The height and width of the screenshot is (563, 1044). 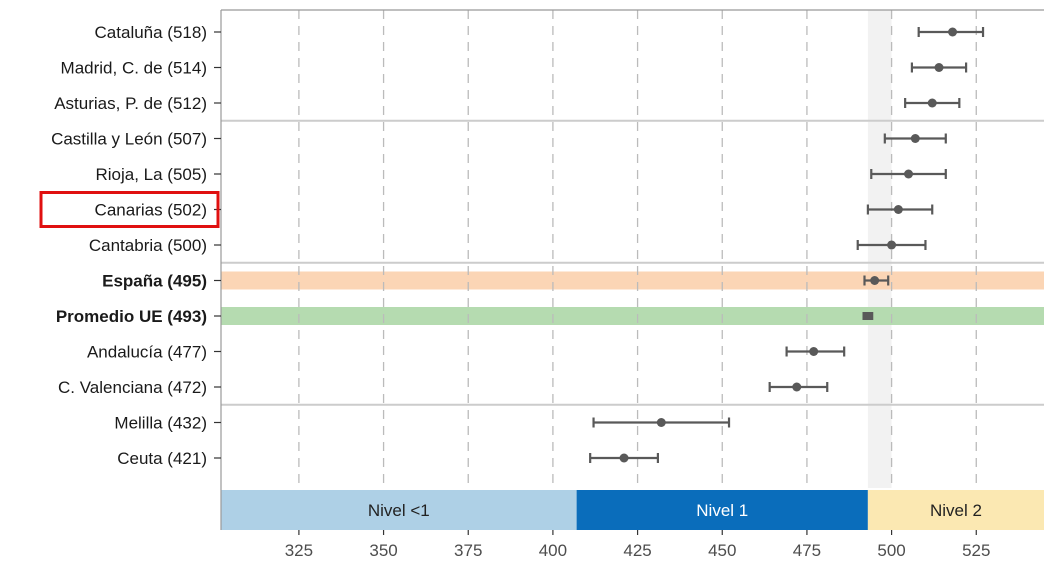 I want to click on category-label: Asturias, P. de (512), so click(x=130, y=103).